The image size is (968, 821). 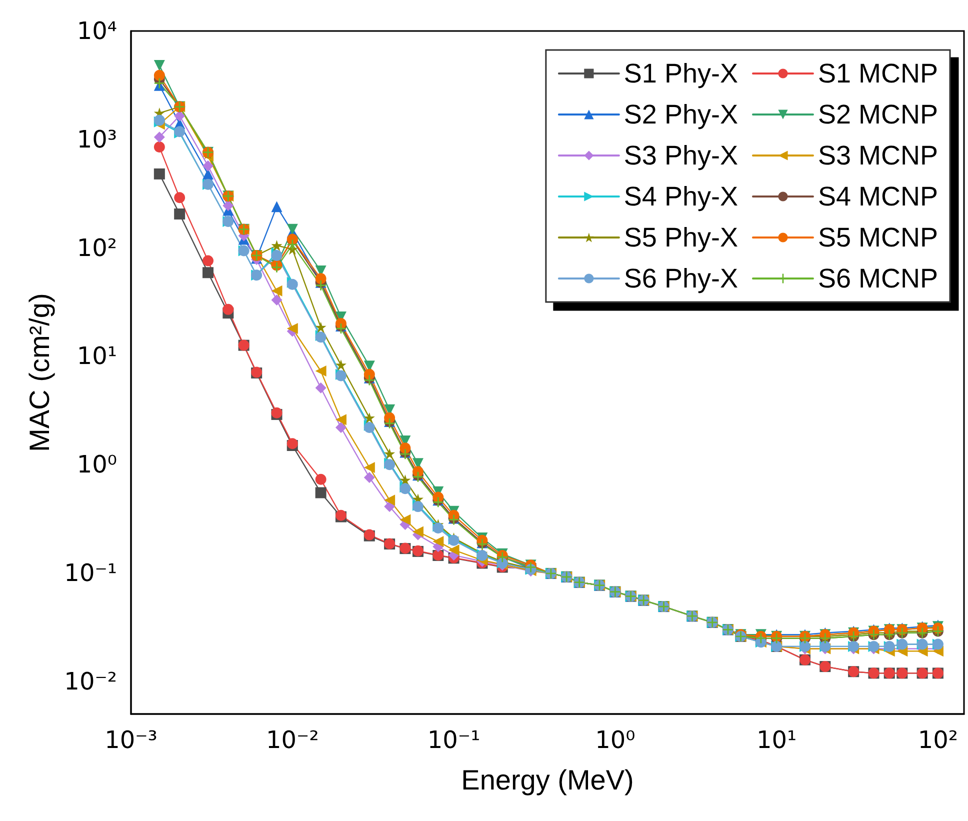 I want to click on x-tick-label: 10⁻², so click(x=292, y=740).